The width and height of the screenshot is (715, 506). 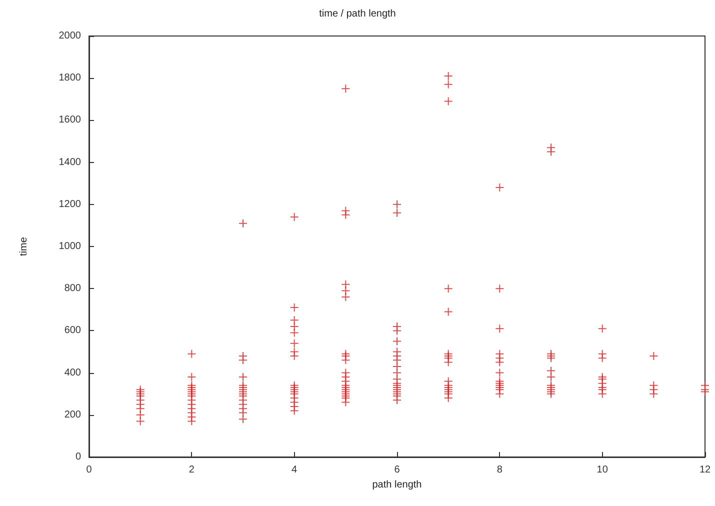 What do you see at coordinates (602, 470) in the screenshot?
I see `x-tick-label: 10` at bounding box center [602, 470].